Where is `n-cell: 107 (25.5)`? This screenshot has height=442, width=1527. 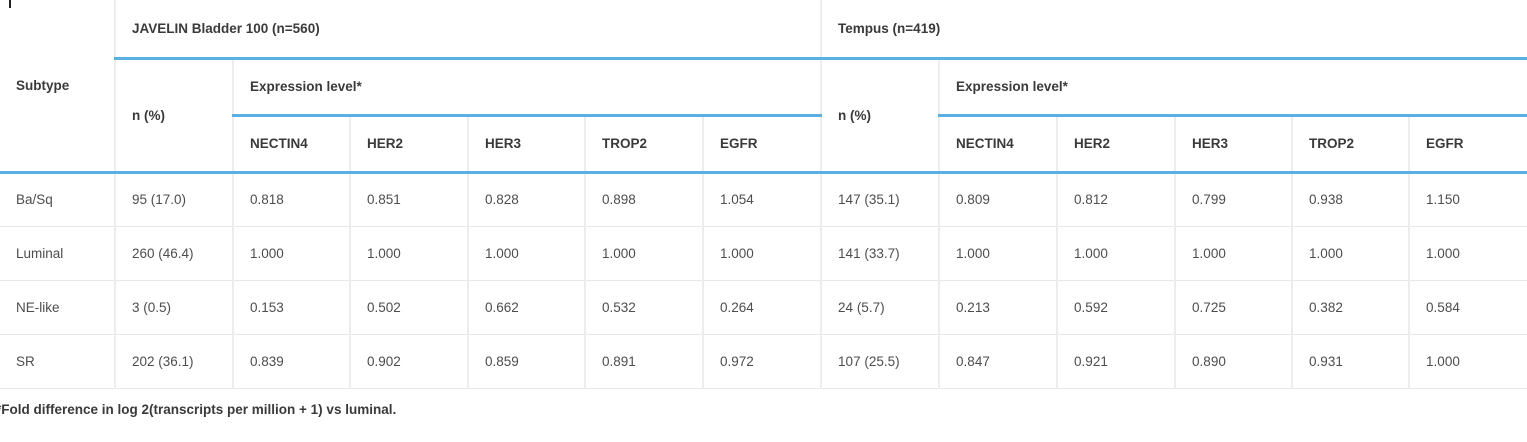 n-cell: 107 (25.5) is located at coordinates (880, 361).